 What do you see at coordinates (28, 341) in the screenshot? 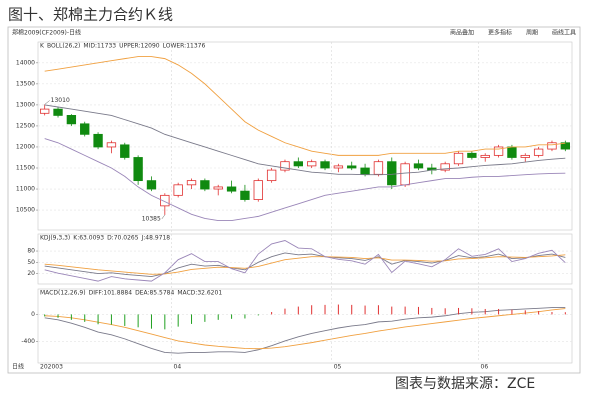
I see `y-tick-label: -400` at bounding box center [28, 341].